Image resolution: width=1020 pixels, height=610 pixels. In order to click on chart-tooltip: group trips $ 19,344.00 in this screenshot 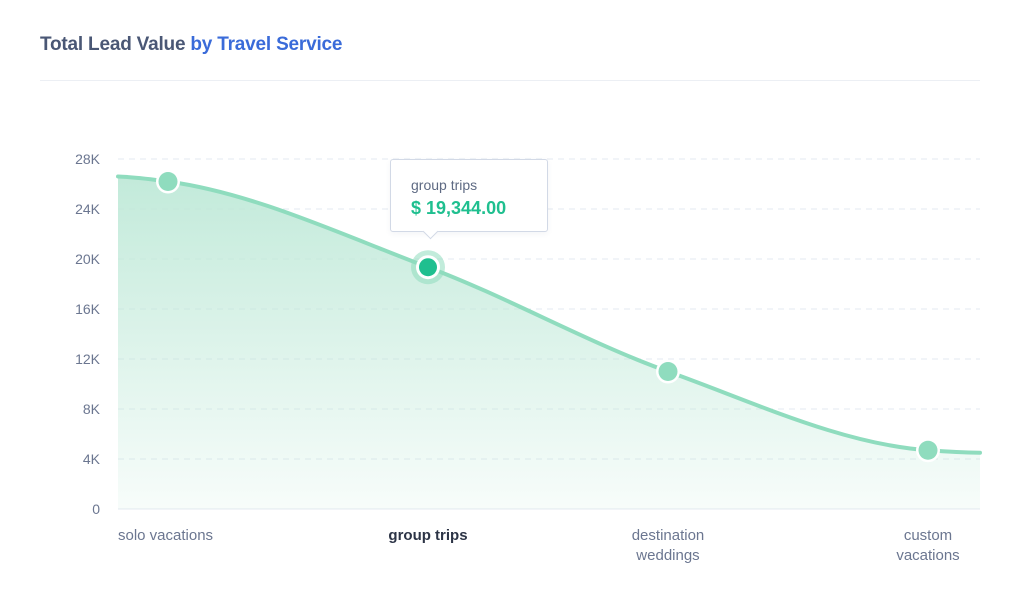, I will do `click(469, 199)`.